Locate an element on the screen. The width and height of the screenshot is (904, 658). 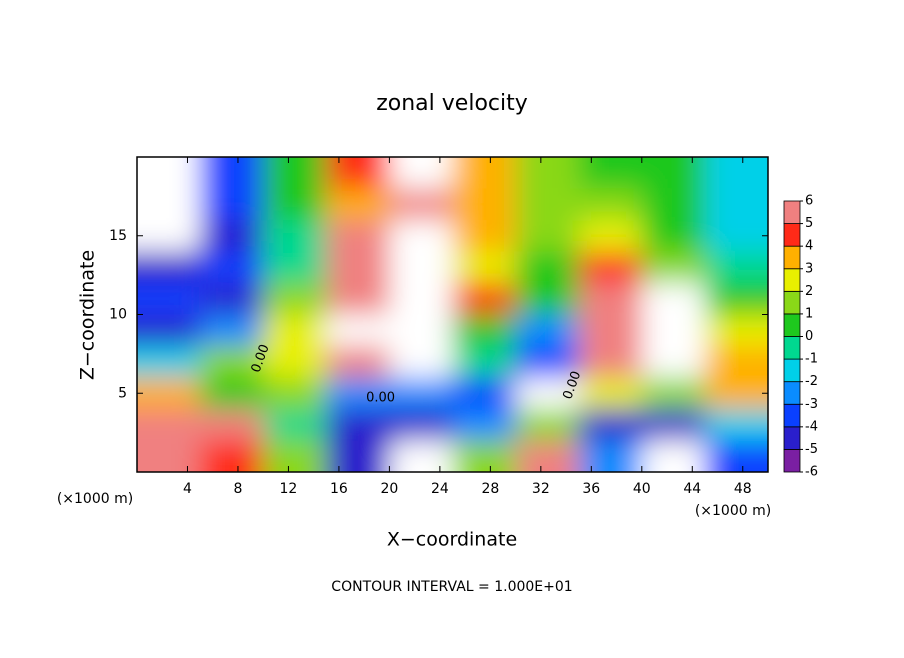
colorbar-tick-label: 1 is located at coordinates (809, 313).